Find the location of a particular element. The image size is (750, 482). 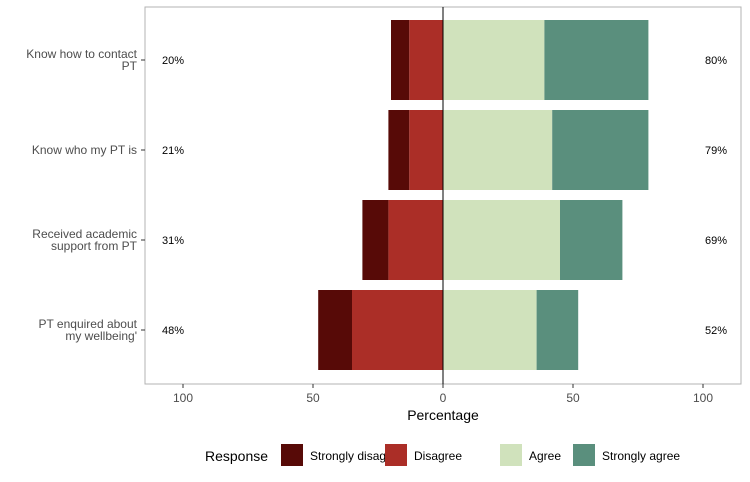

negative-total-label: 48% is located at coordinates (173, 331).